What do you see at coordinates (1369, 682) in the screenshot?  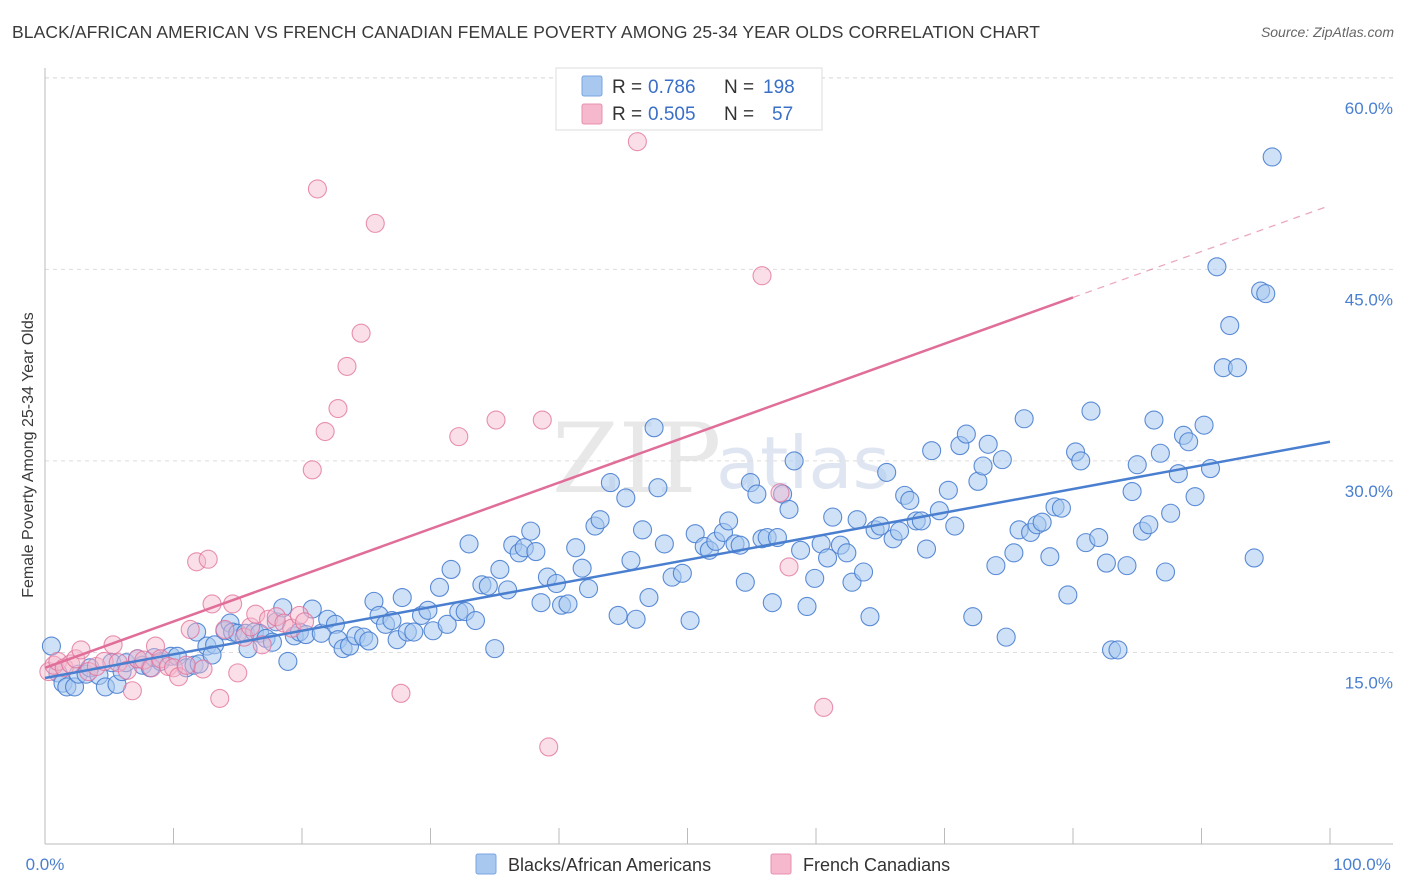 I see `y-tick-label-15: 15.0%` at bounding box center [1369, 682].